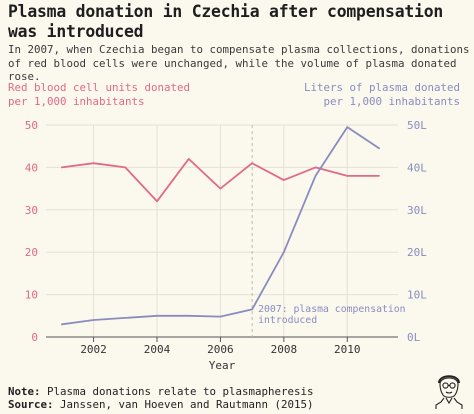 The height and width of the screenshot is (414, 474). Describe the element at coordinates (31, 210) in the screenshot. I see `left-tick-label: 30` at that location.